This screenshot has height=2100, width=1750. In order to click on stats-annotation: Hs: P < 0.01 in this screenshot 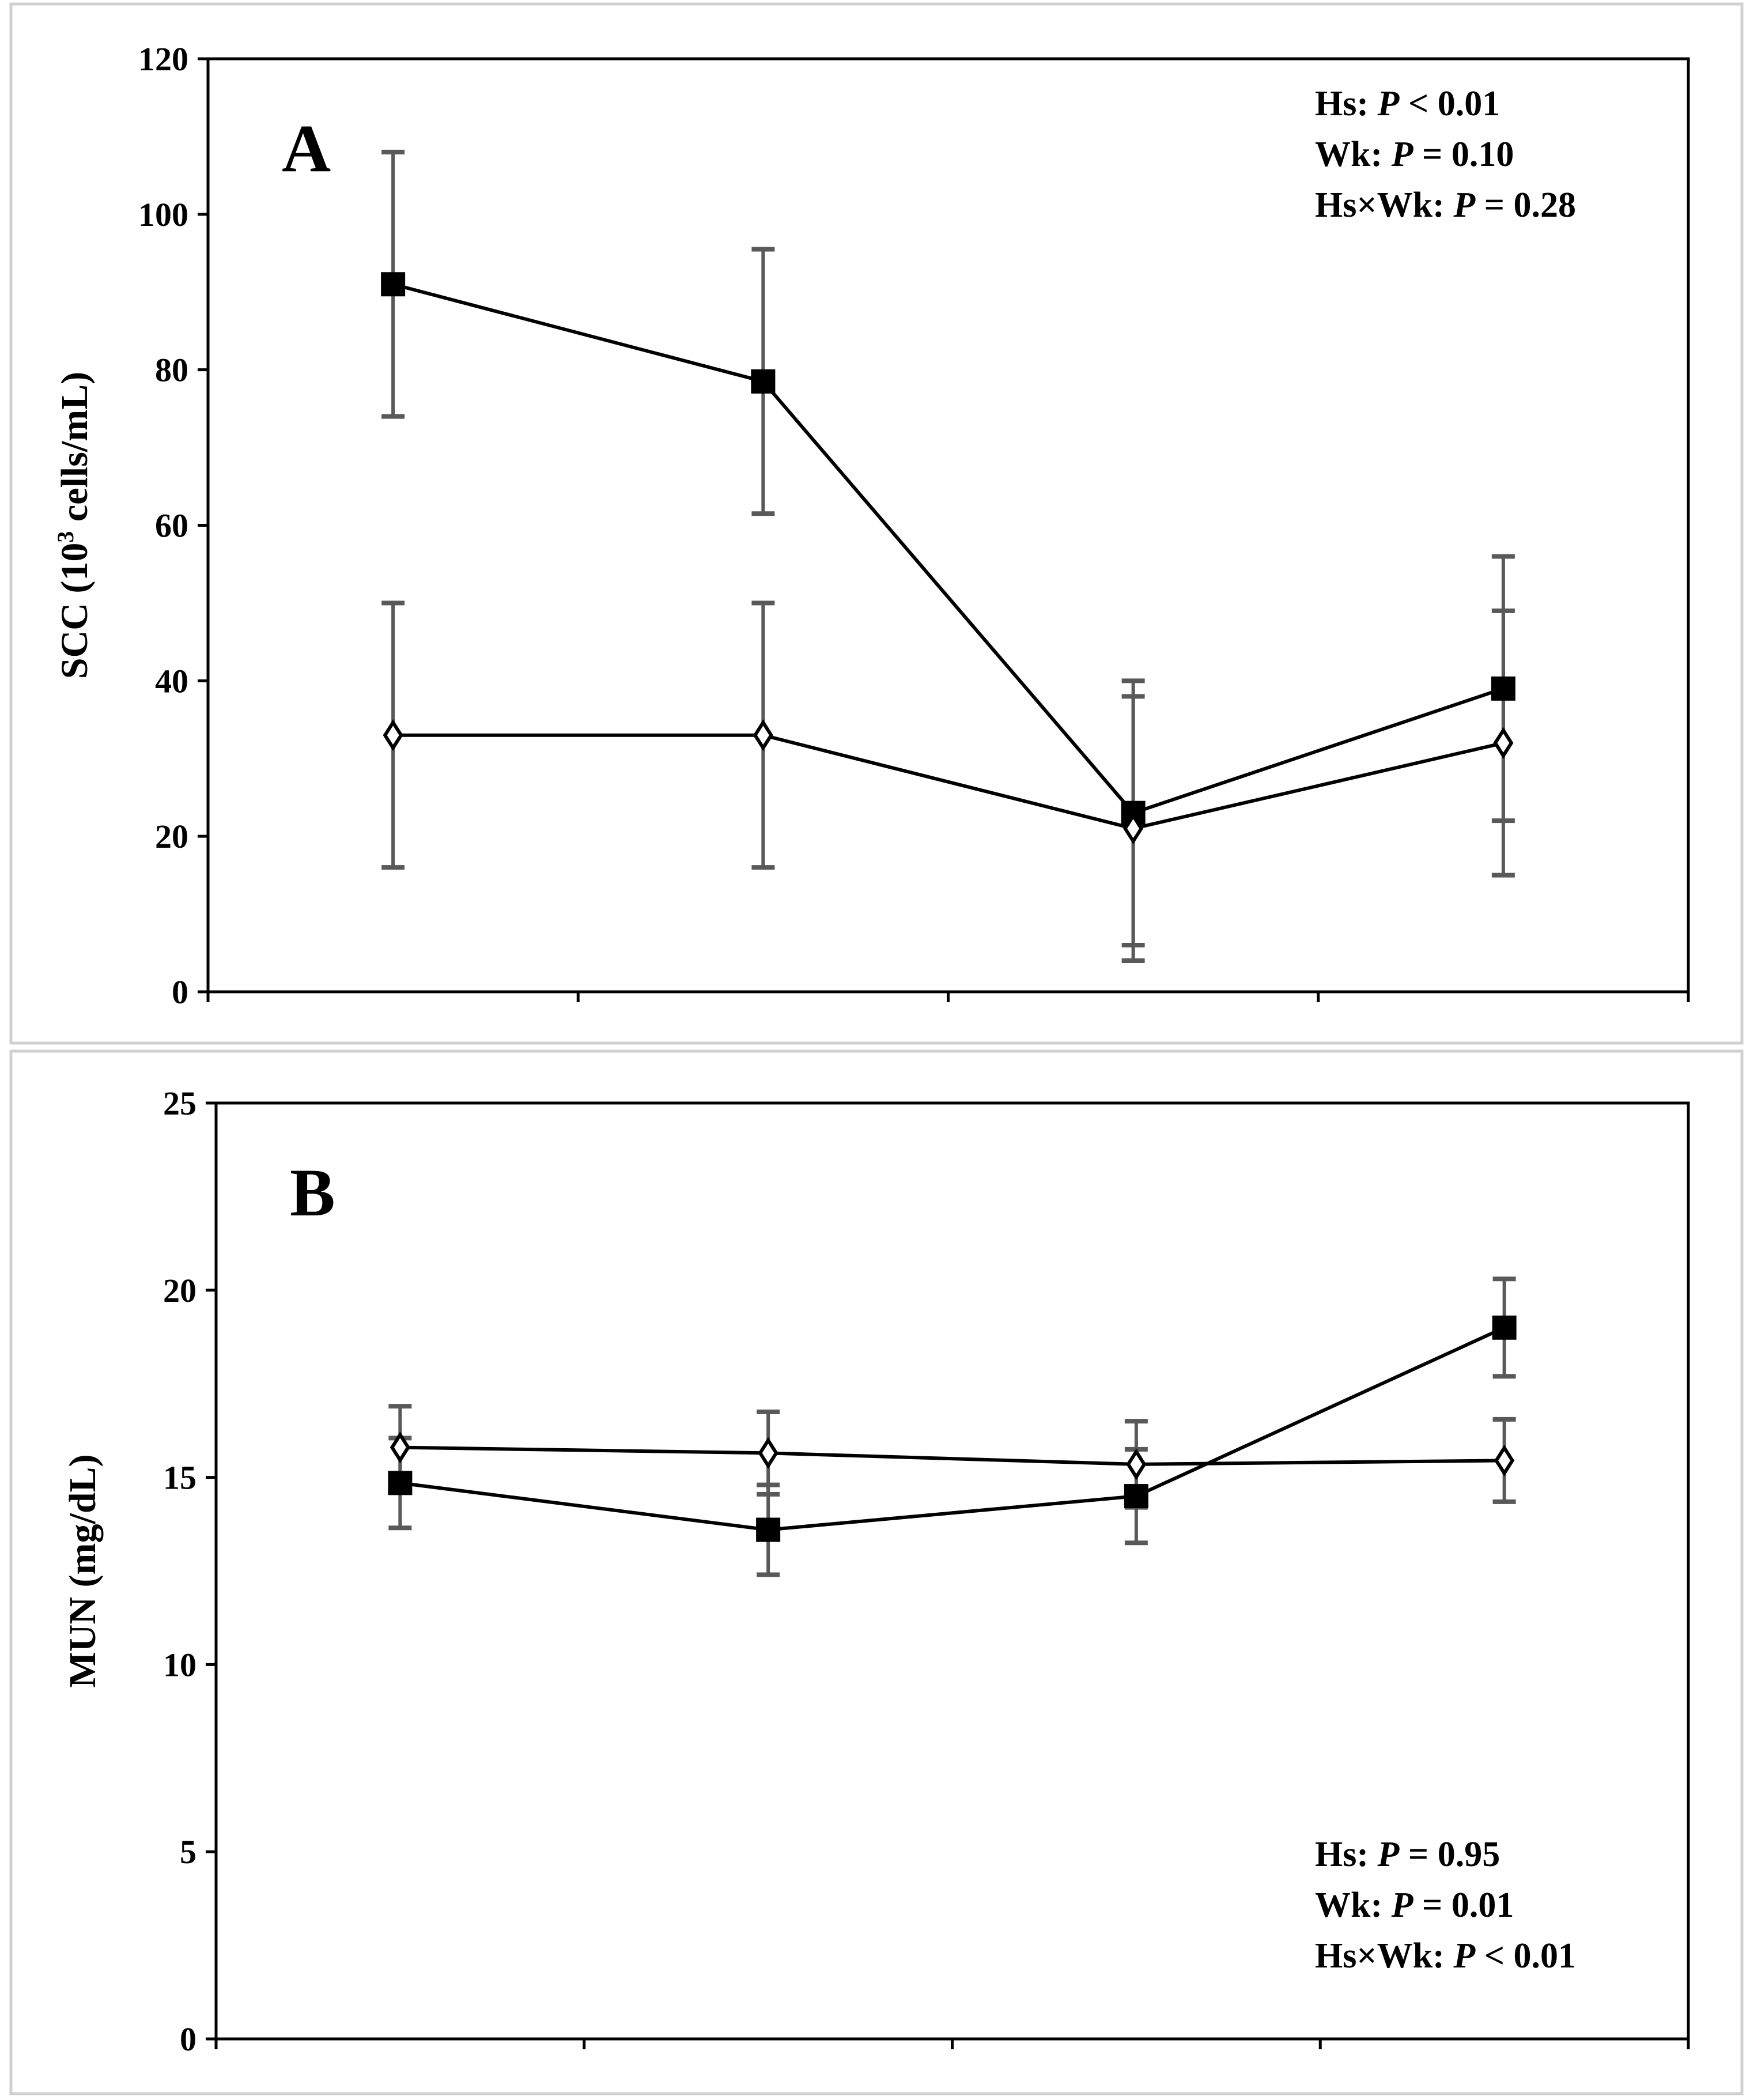, I will do `click(1407, 103)`.